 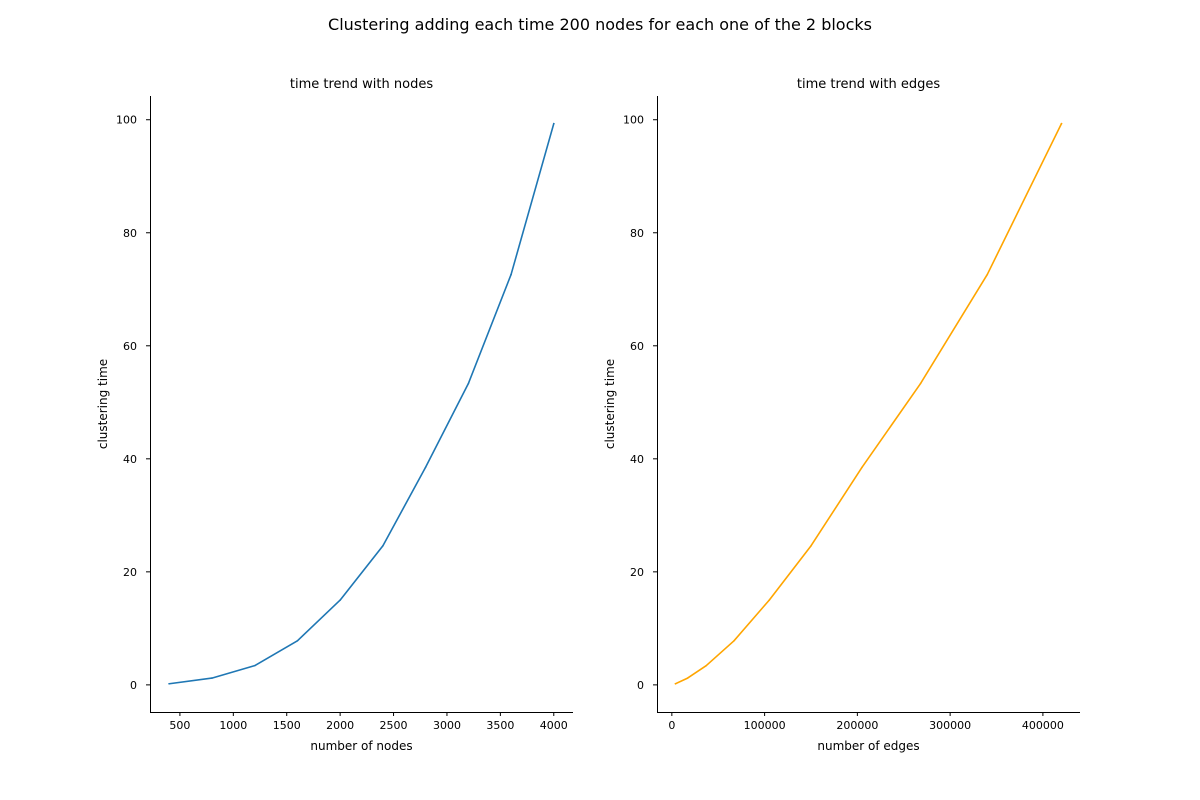 I want to click on x-tick-label: 1500, so click(x=287, y=725).